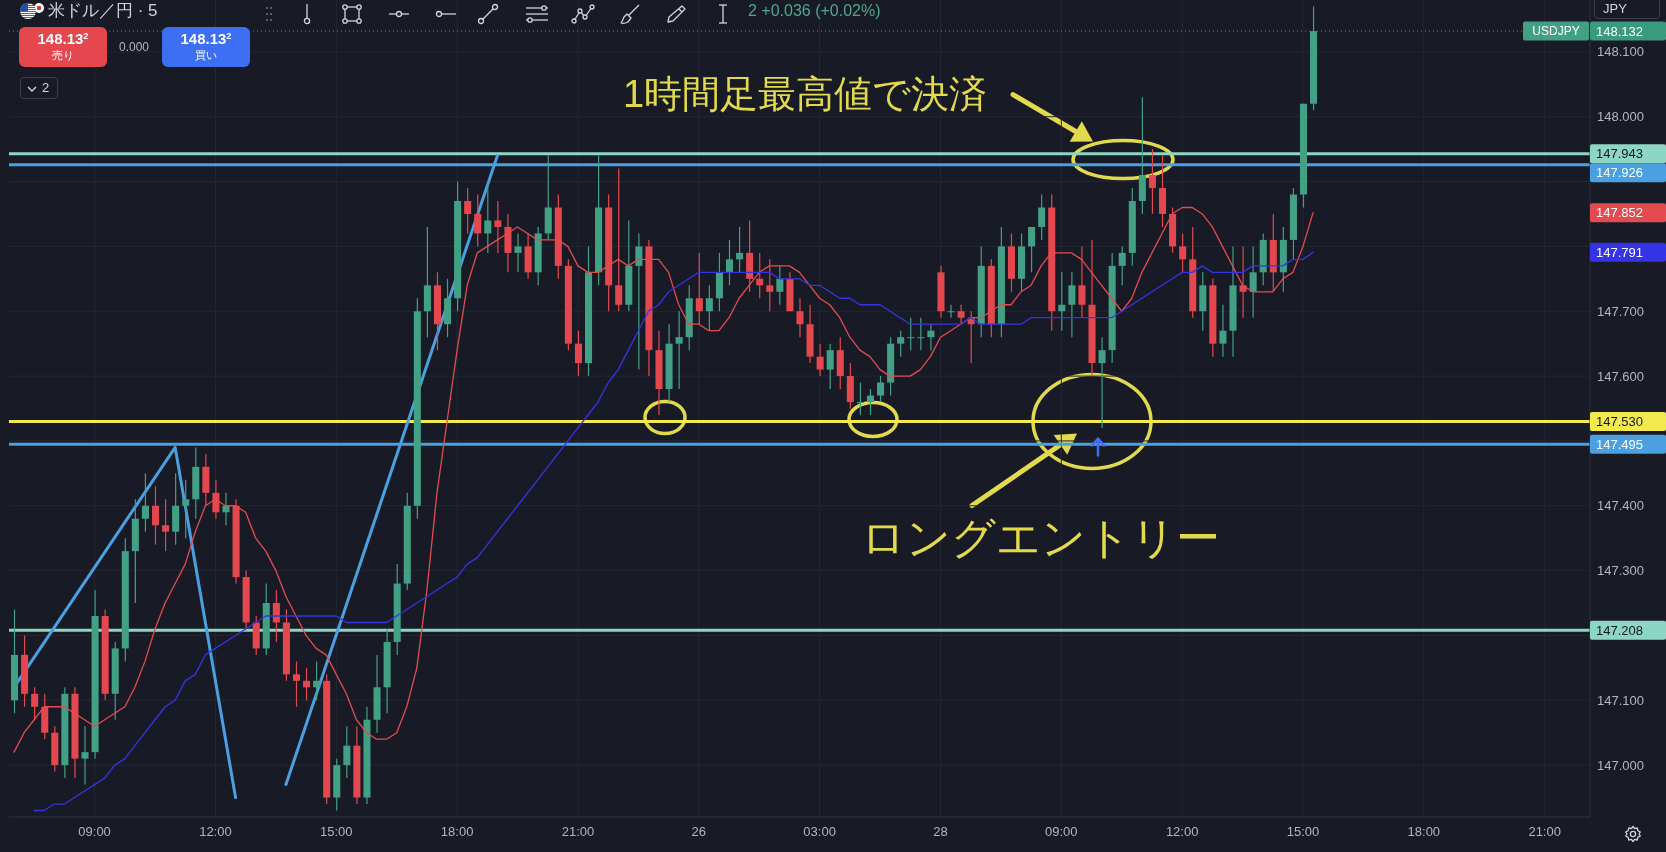 Image resolution: width=1666 pixels, height=852 pixels. Describe the element at coordinates (940, 832) in the screenshot. I see `x-tick-label: 28` at that location.